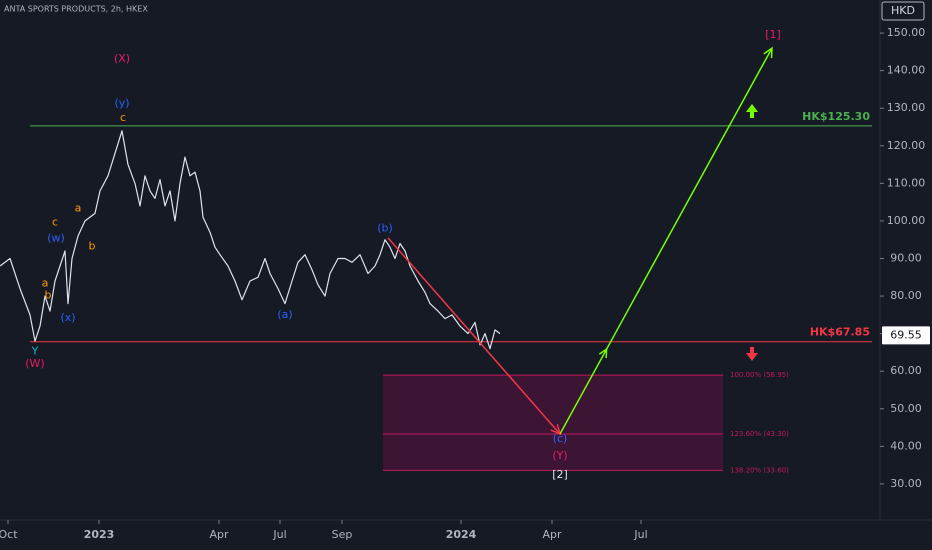  Describe the element at coordinates (122, 58) in the screenshot. I see `wave-label: (X)` at that location.